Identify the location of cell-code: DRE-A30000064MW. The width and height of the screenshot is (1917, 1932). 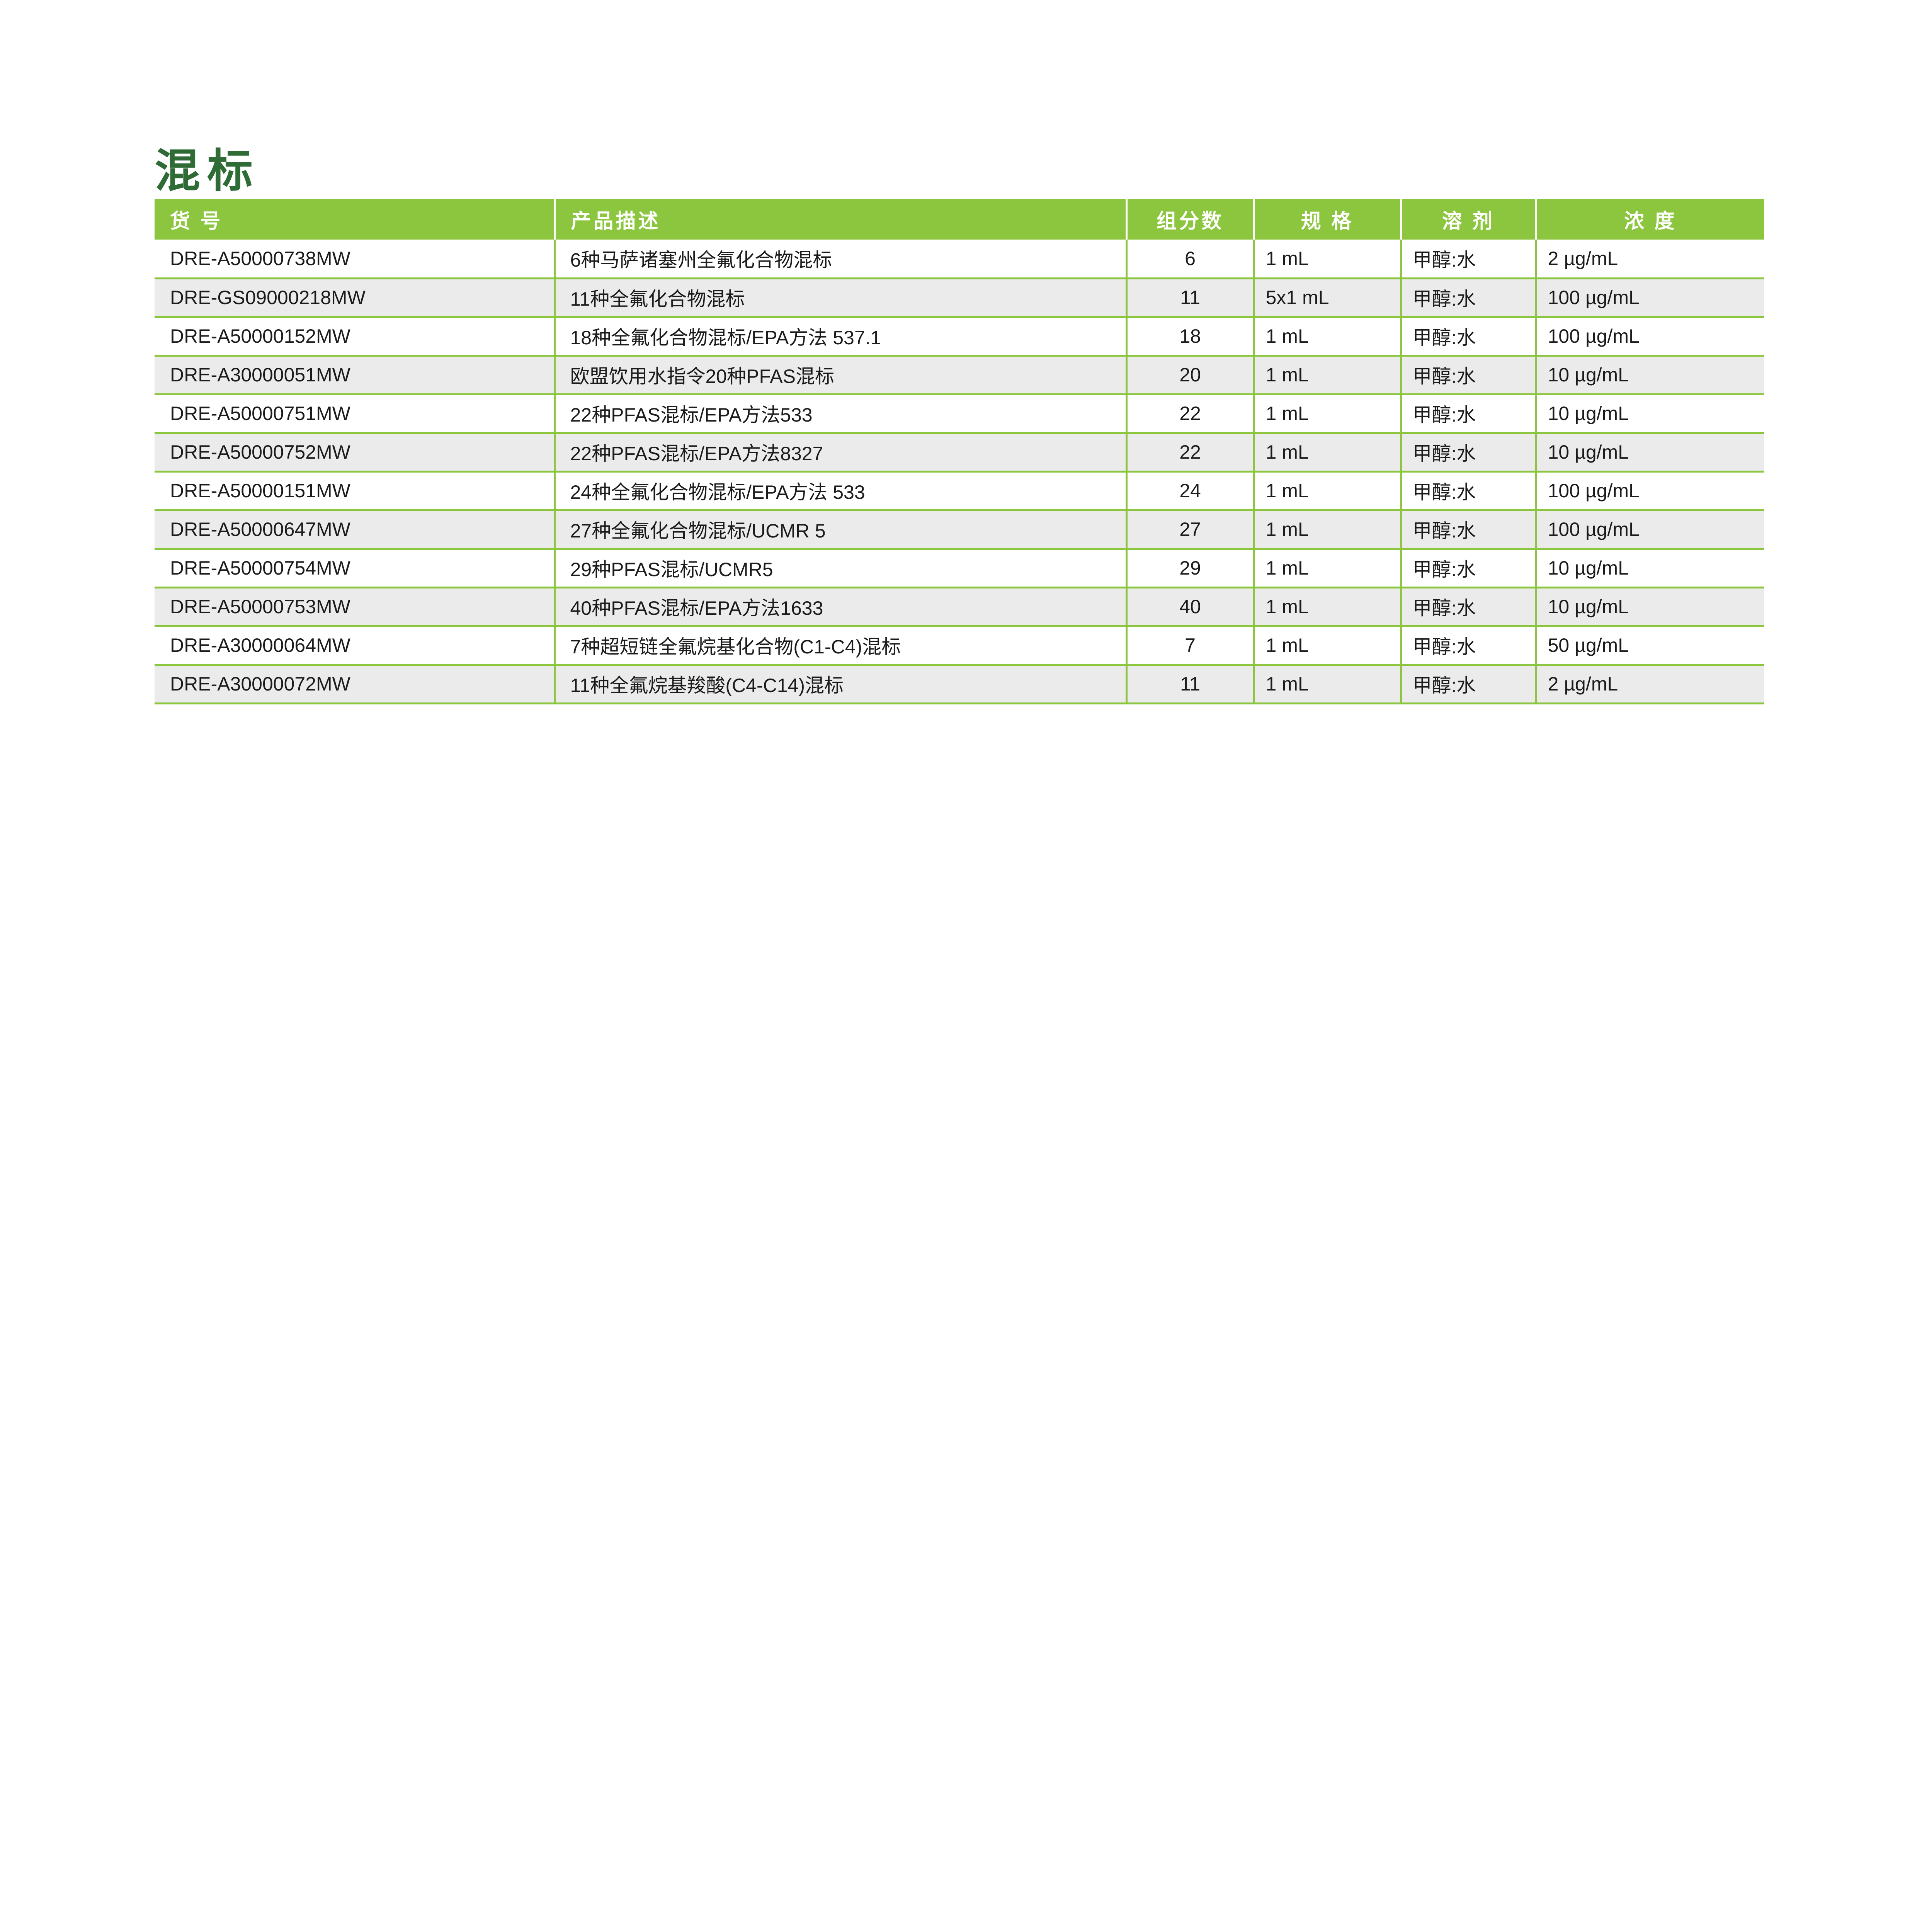
(355, 645).